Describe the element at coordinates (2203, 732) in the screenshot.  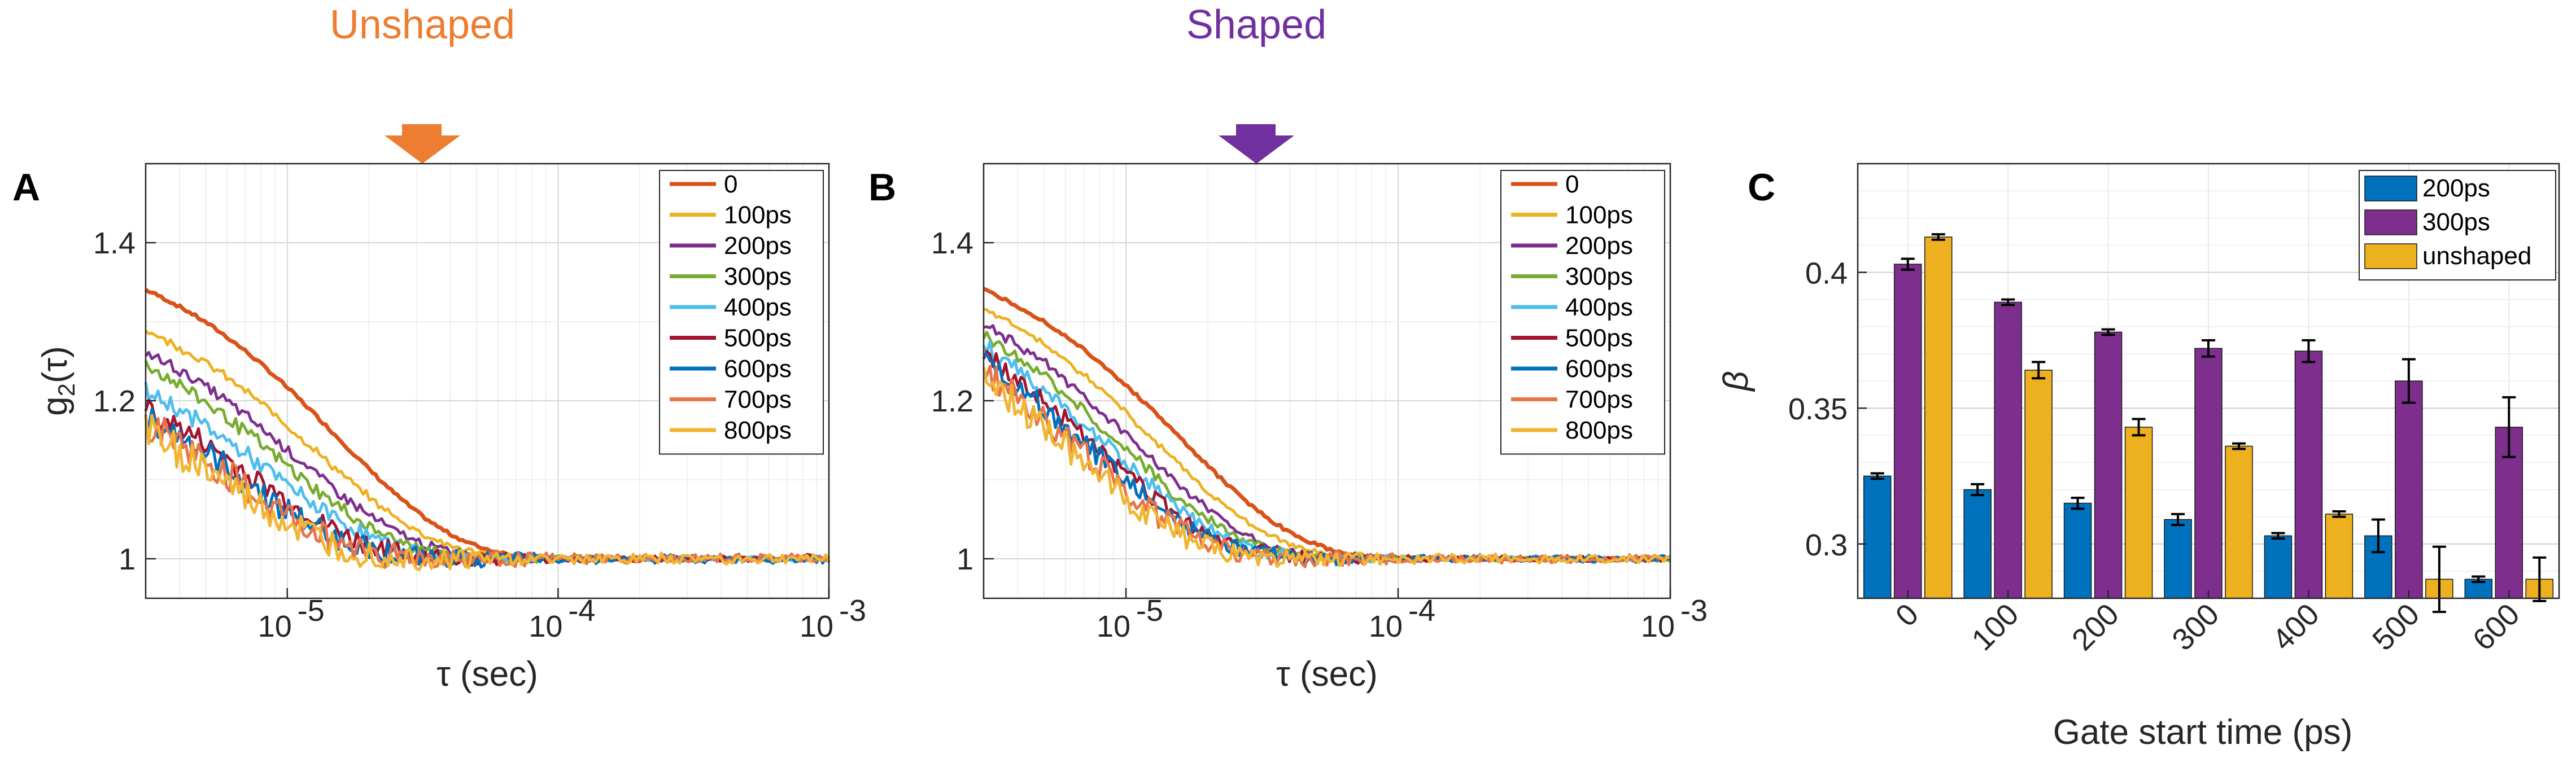
I see `x-axis-label: Gate start time (ps)` at that location.